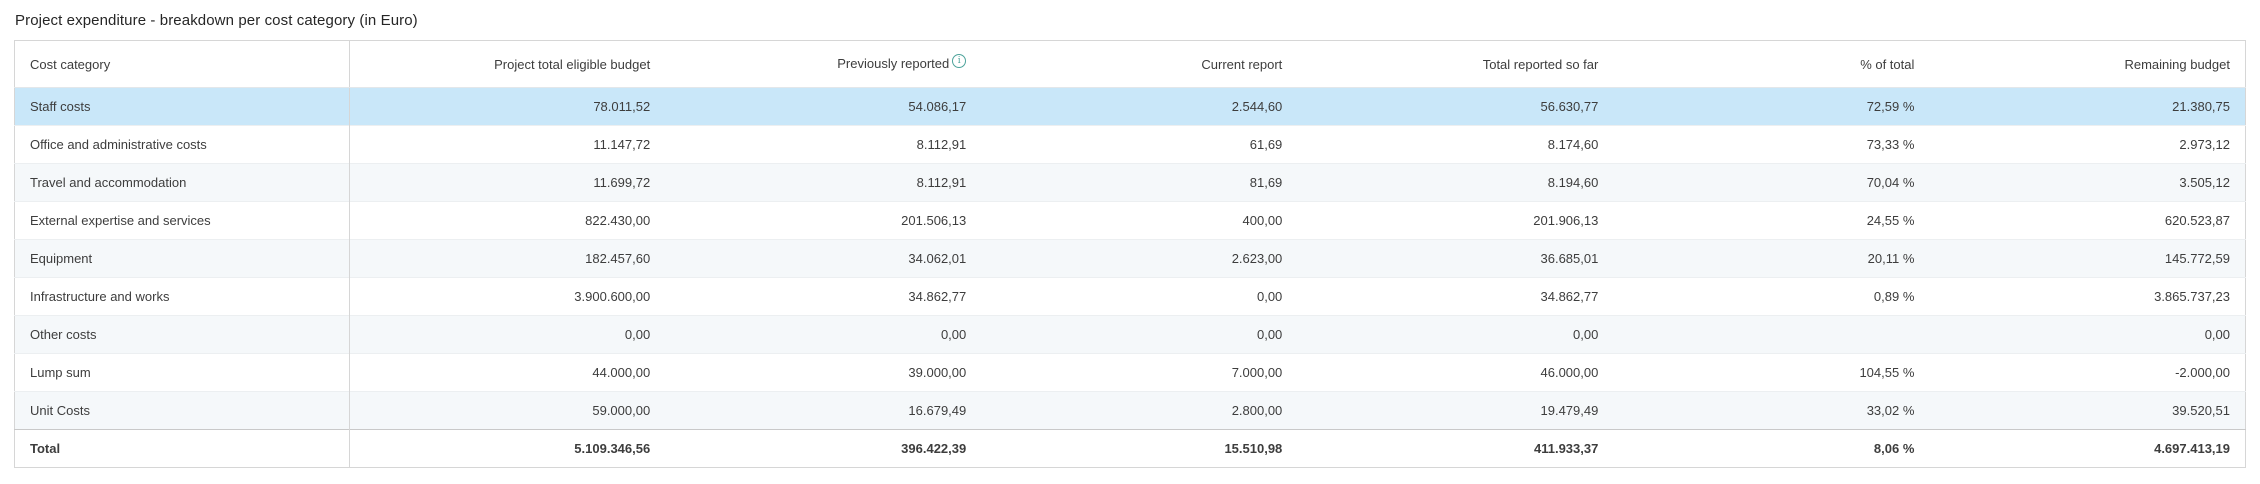 Image resolution: width=2260 pixels, height=484 pixels. I want to click on cell-pct-of-total: 20,11 %, so click(1891, 258).